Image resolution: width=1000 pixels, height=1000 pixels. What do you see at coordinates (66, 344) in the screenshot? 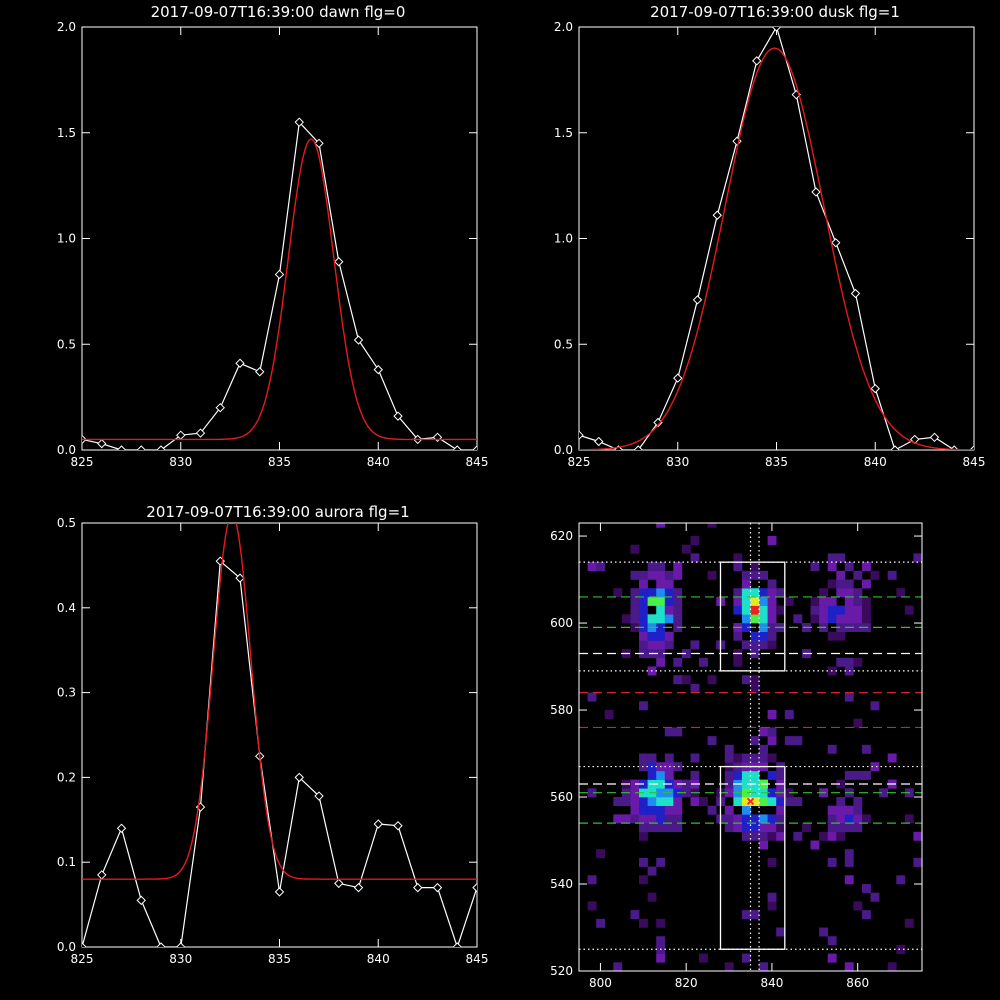
I see `y-tick-label: 0.5` at bounding box center [66, 344].